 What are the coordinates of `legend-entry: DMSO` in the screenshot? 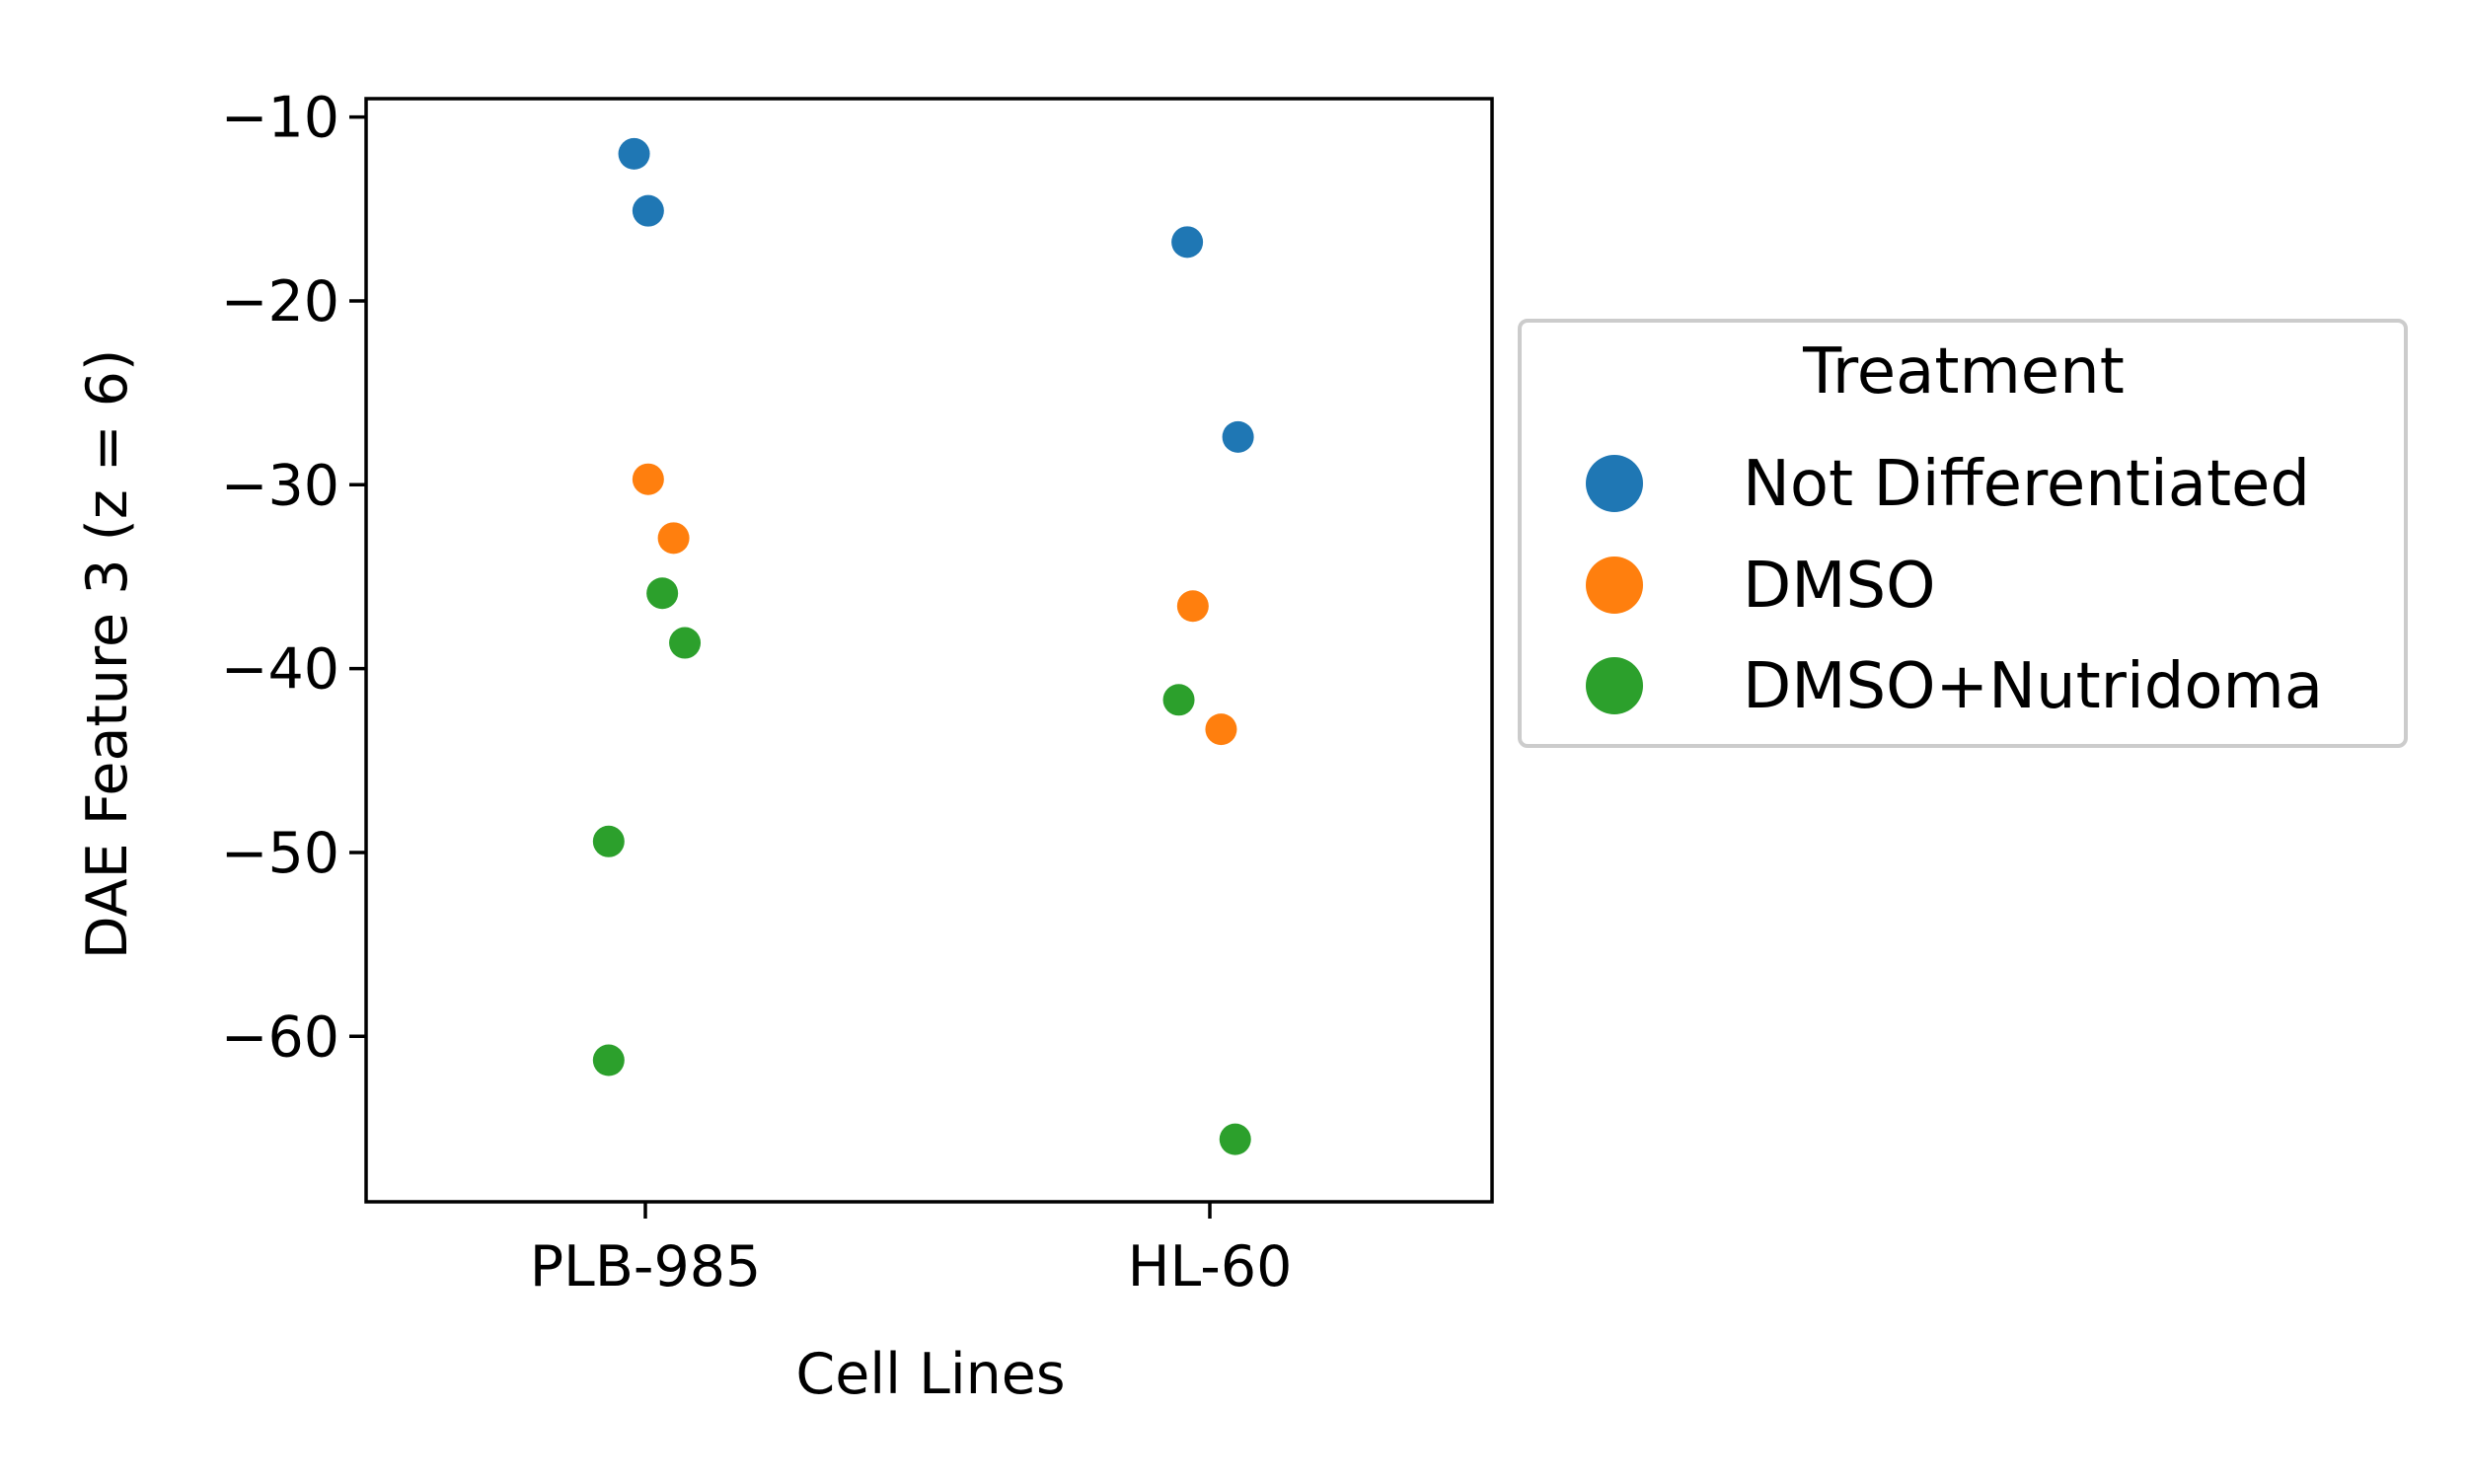 It's located at (1761, 586).